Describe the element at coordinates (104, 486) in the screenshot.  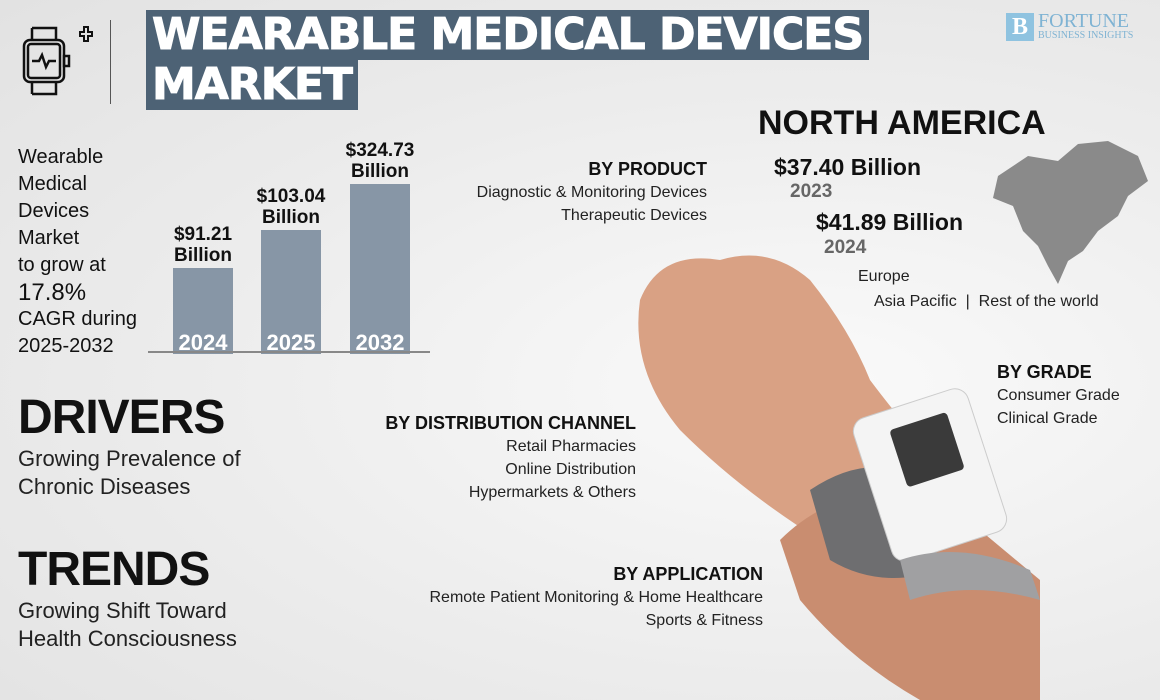
I see `driver-text: Chronic Diseases` at that location.